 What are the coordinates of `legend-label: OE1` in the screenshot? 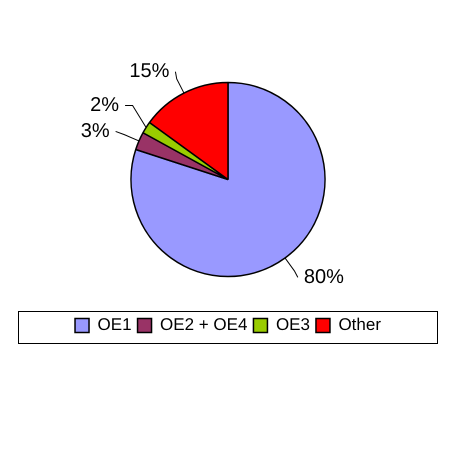 It's located at (115, 324).